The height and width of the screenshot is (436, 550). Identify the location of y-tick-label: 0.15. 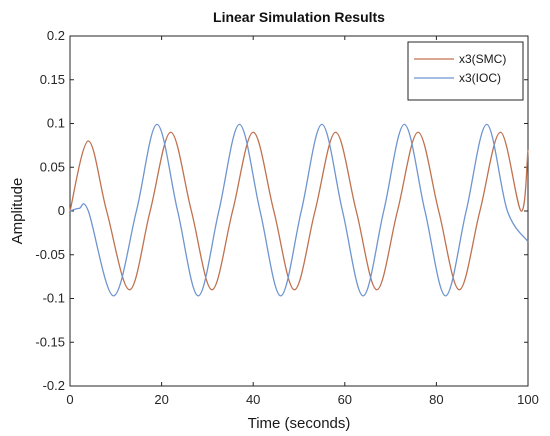
(52, 79).